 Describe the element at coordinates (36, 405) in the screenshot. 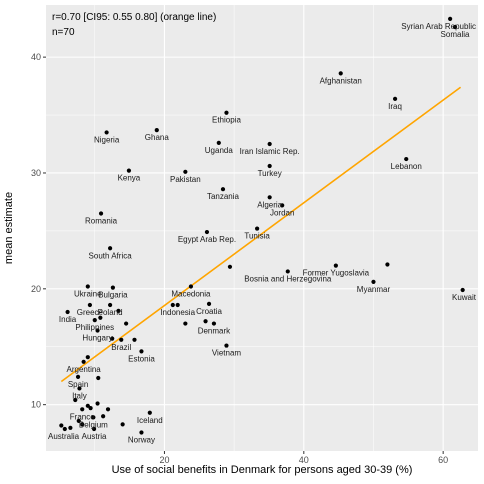

I see `y-tick-label: 10` at that location.